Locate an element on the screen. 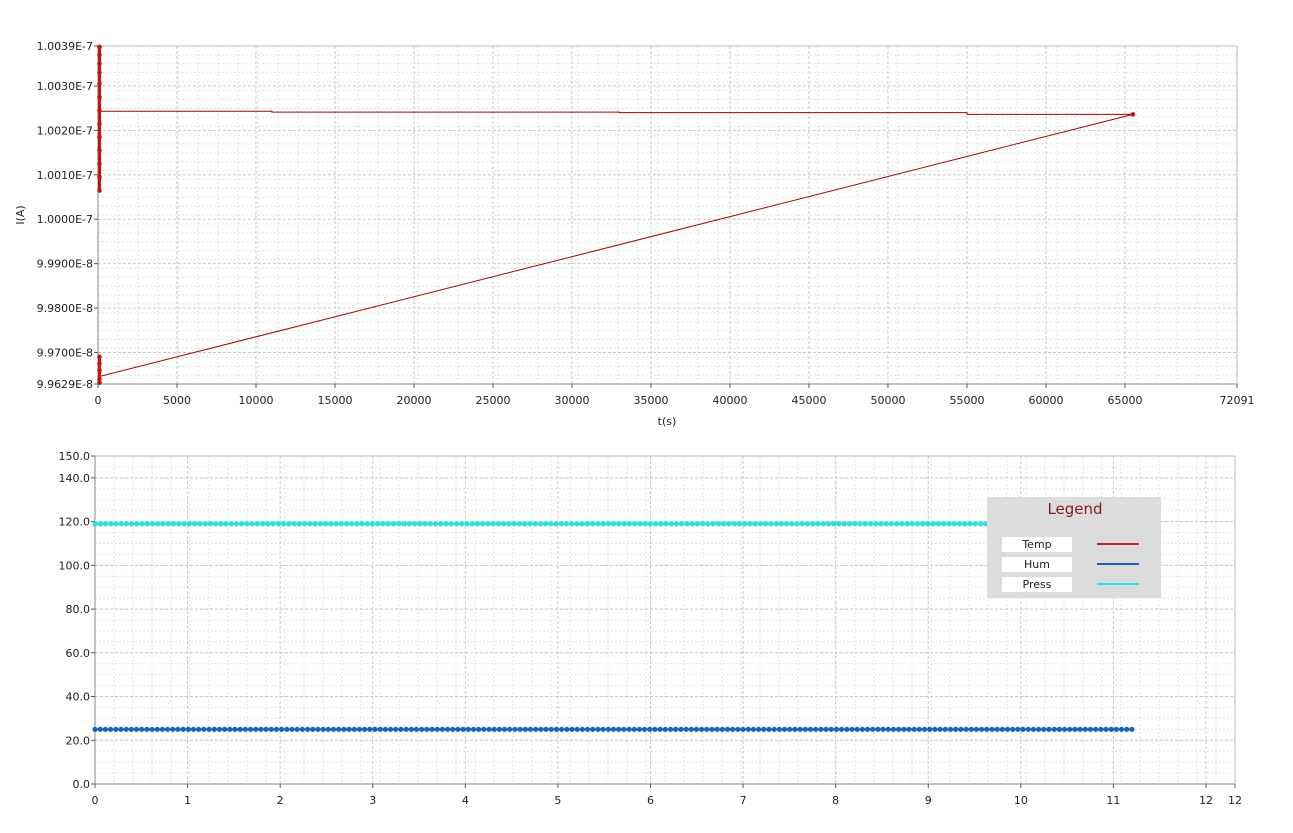 The height and width of the screenshot is (833, 1293). x-tick-label: 65000 is located at coordinates (1124, 400).